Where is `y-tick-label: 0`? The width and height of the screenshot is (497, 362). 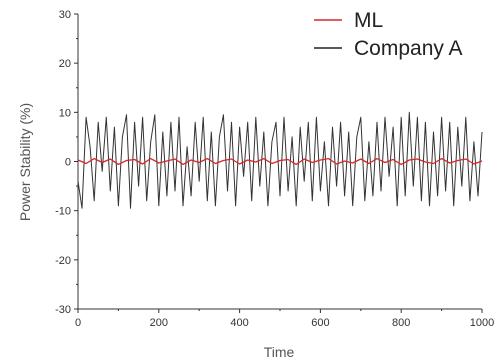
y-tick-label: 0 is located at coordinates (68, 163).